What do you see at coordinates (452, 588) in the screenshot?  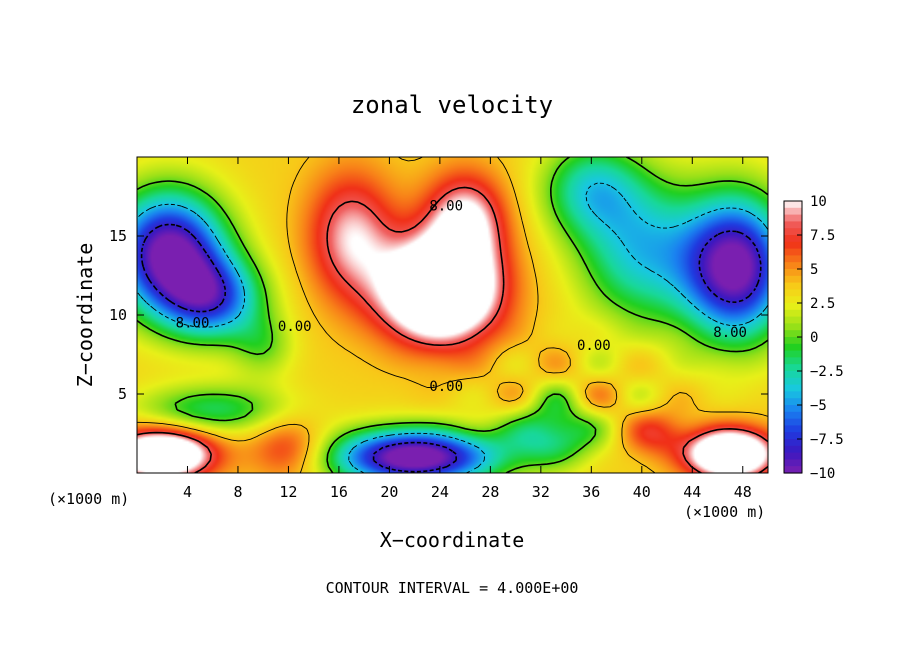 I see `contour-interval-note: CONTOUR INTERVAL = 4.000E+00` at bounding box center [452, 588].